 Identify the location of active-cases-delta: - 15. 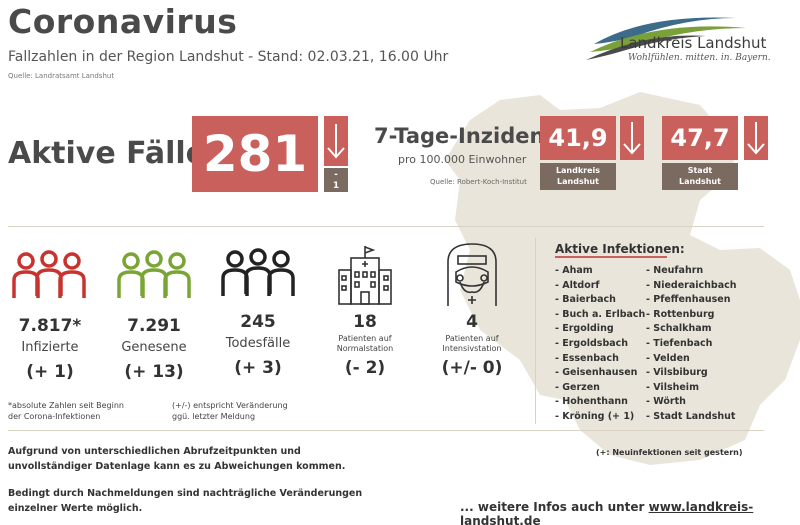
(336, 185).